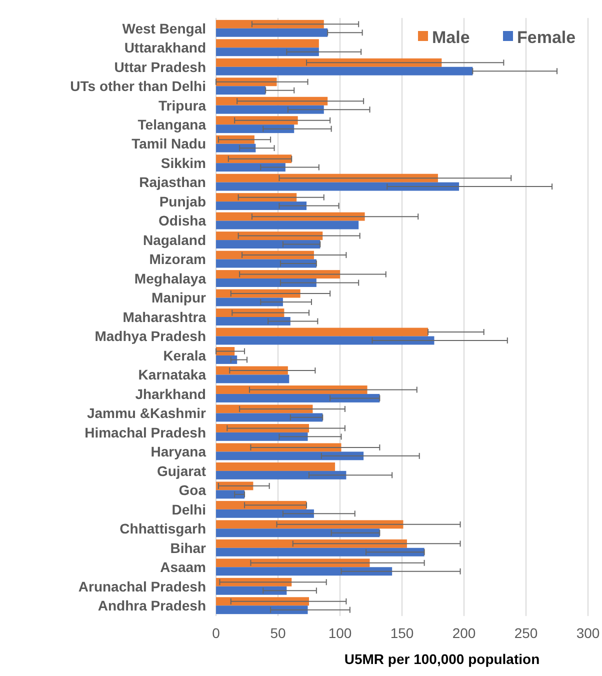 This screenshot has width=602, height=676. I want to click on y-tick-label: Uttar Pradesh, so click(160, 66).